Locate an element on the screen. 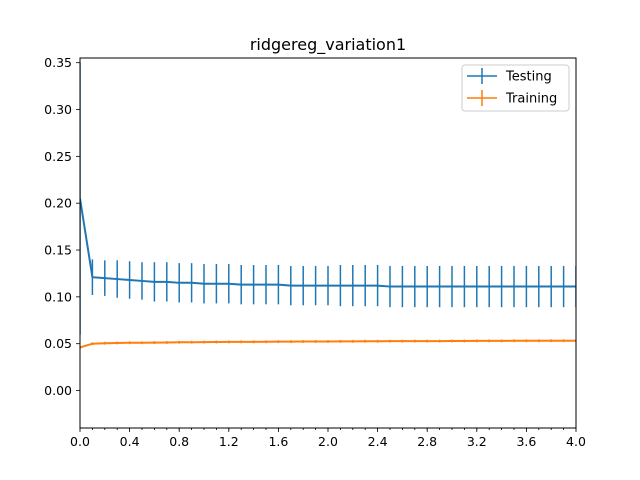 This screenshot has width=640, height=480. series-line-training is located at coordinates (328, 344).